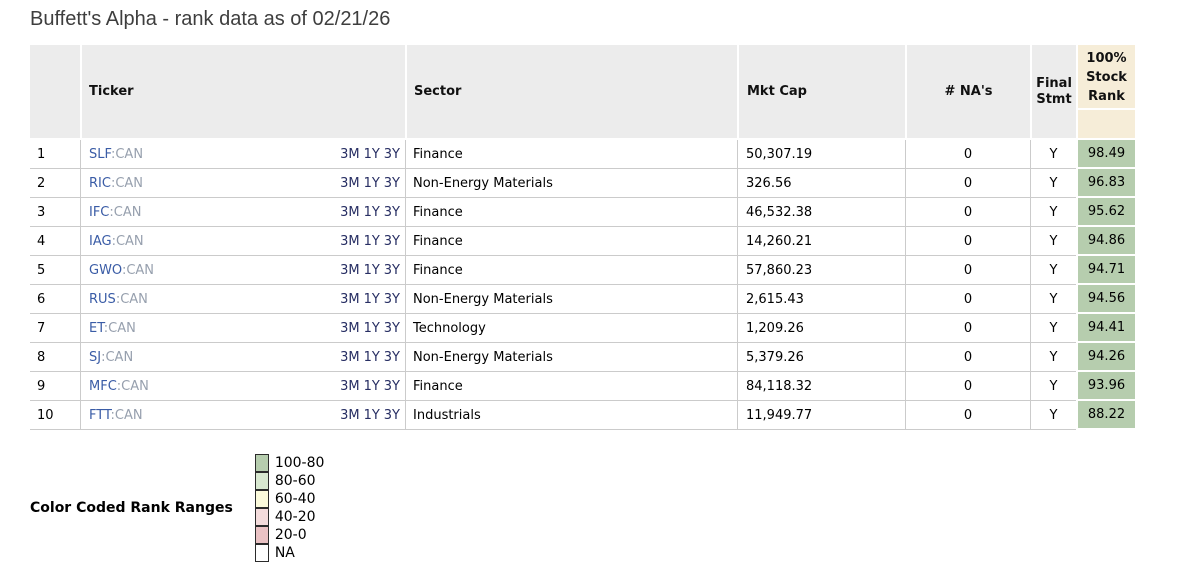 The image size is (1185, 562). What do you see at coordinates (821, 328) in the screenshot?
I see `mkt-cap-cell: 1,209.26` at bounding box center [821, 328].